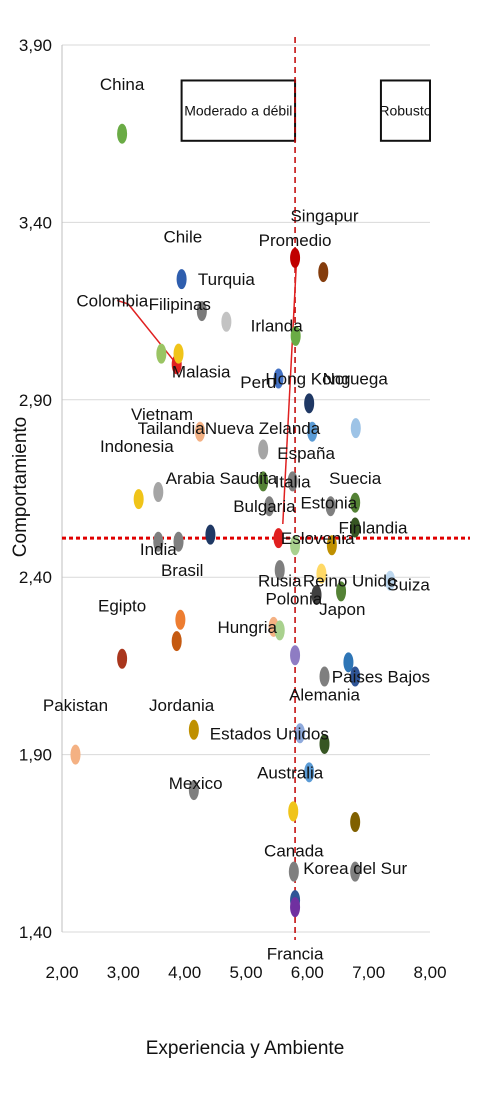 The width and height of the screenshot is (480, 1103). Describe the element at coordinates (35, 932) in the screenshot. I see `y-tick-label: 1,40` at that location.